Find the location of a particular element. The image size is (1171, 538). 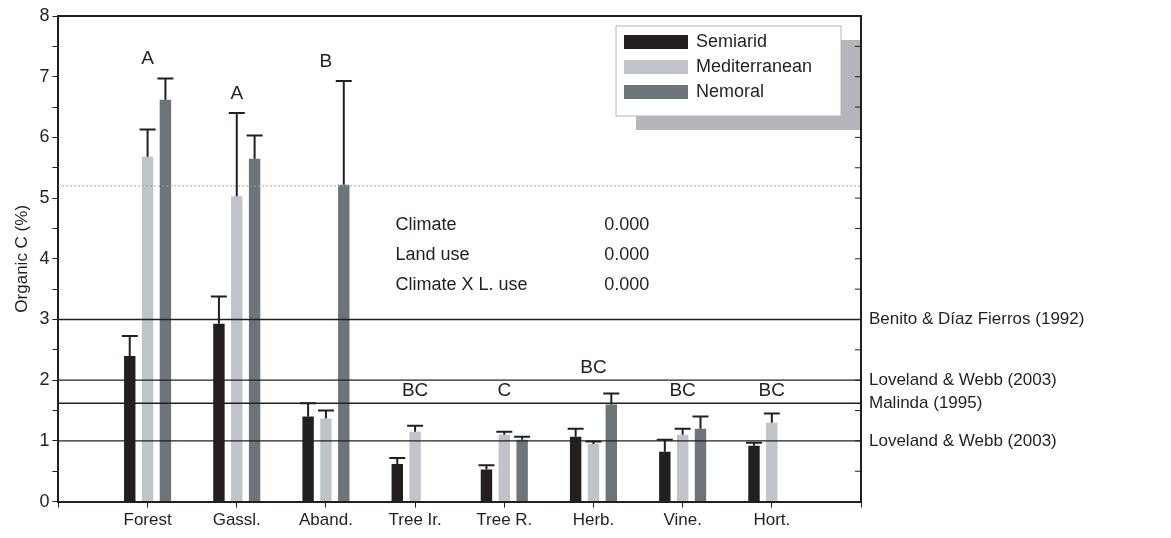

x-tick-label: Vine. is located at coordinates (682, 520).